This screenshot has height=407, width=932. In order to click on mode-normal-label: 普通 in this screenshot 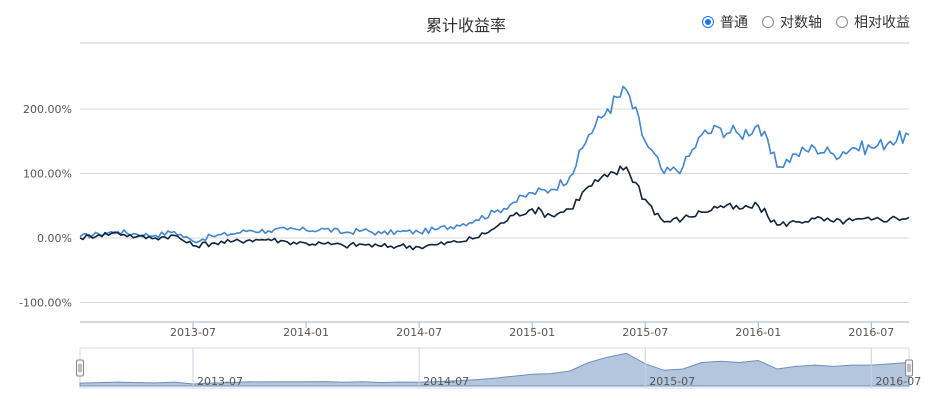, I will do `click(734, 23)`.